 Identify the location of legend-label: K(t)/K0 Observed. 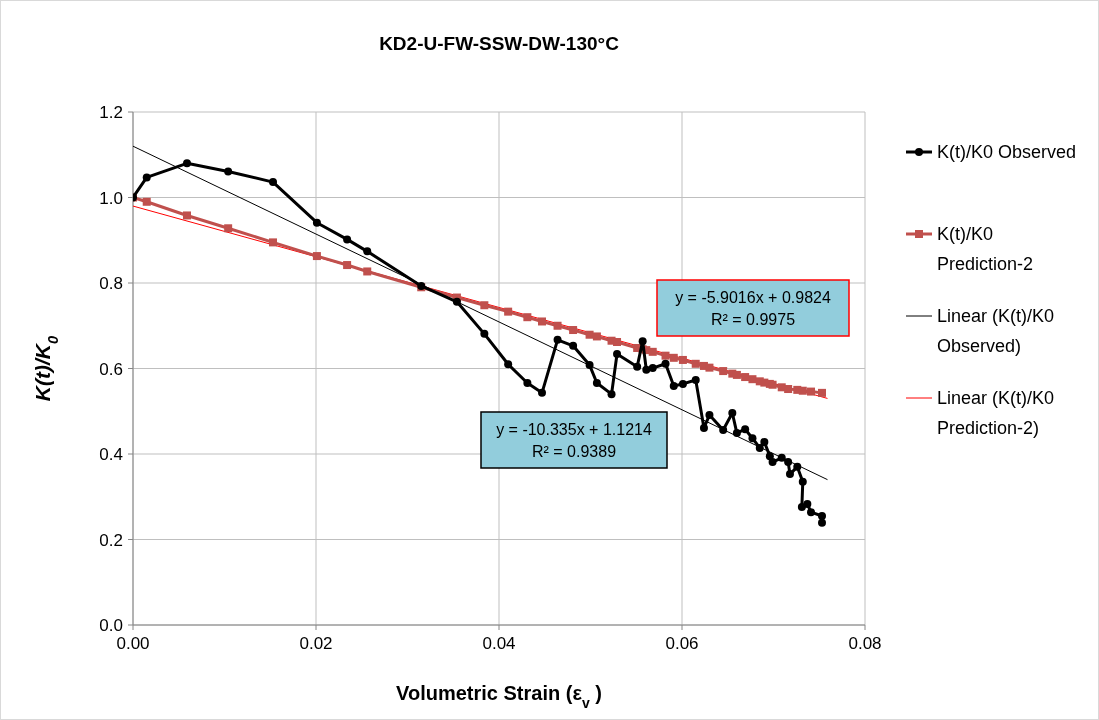
(1007, 152).